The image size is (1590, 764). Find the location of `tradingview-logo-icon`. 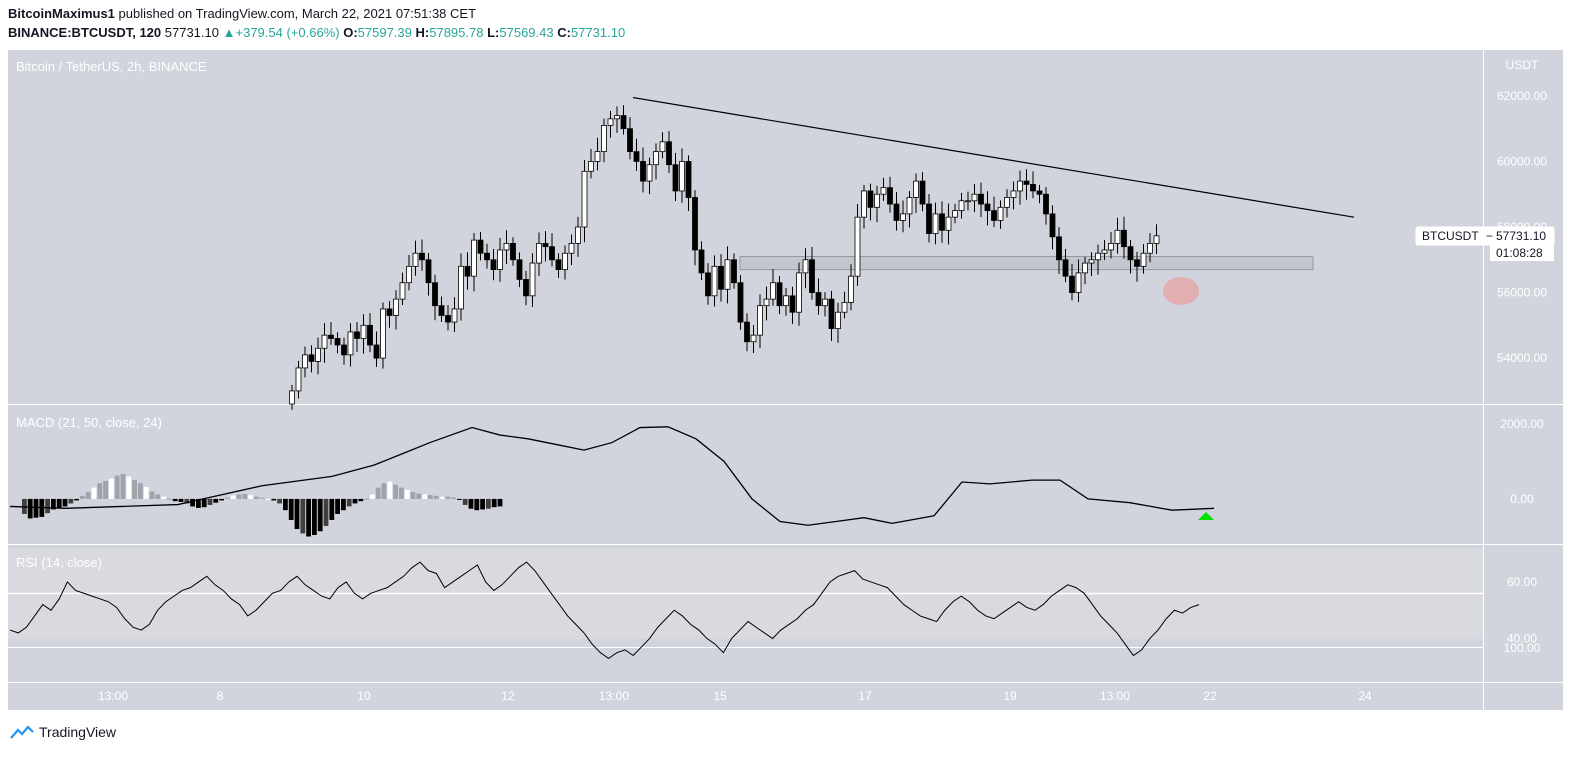

tradingview-logo-icon is located at coordinates (22, 732).